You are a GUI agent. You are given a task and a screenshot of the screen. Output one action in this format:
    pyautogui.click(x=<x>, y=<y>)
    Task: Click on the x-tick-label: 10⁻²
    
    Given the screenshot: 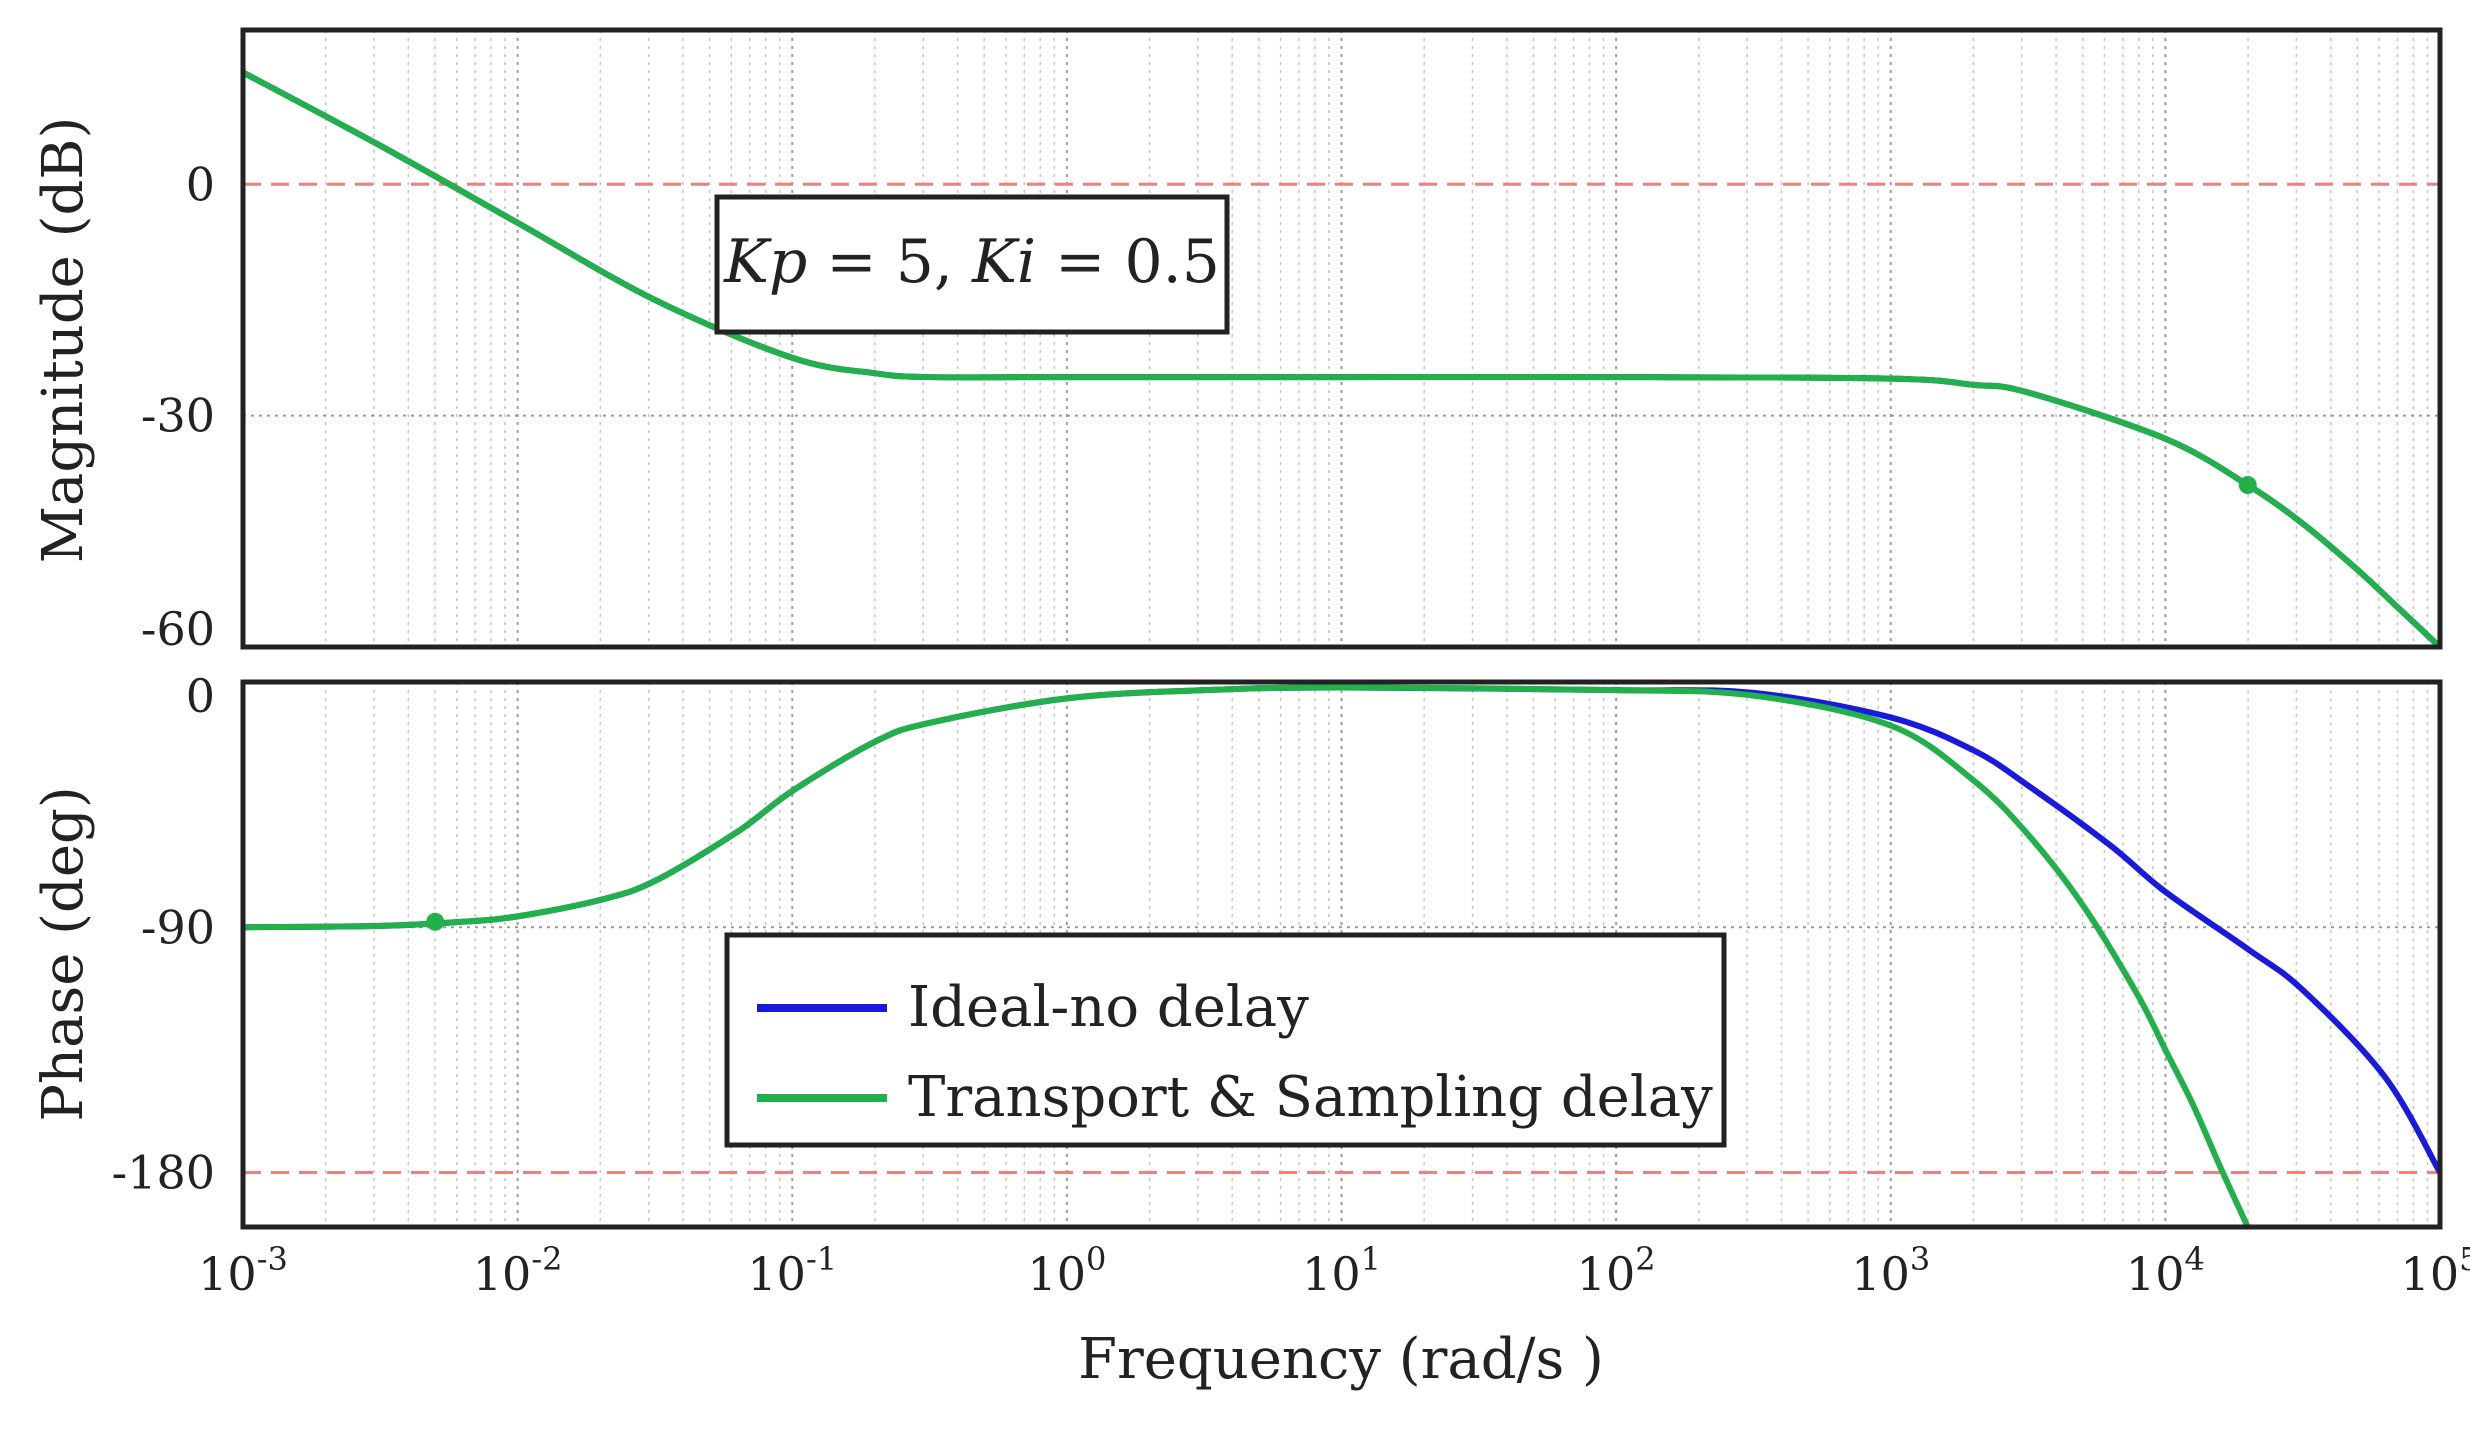 What is the action you would take?
    pyautogui.click(x=518, y=1270)
    